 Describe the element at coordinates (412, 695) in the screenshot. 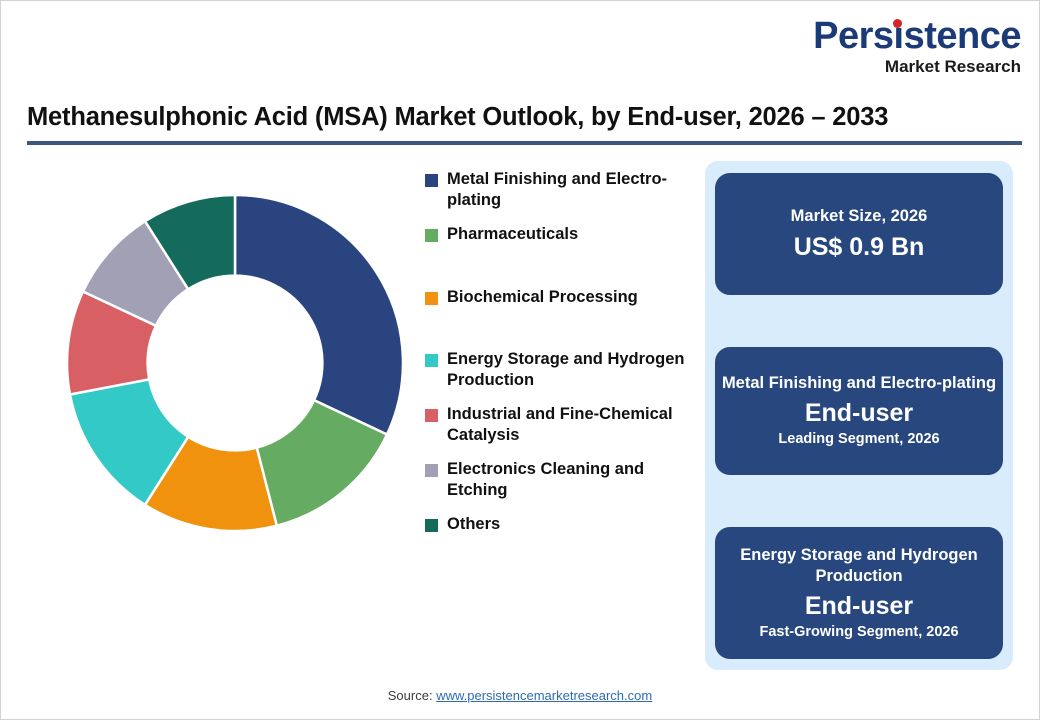

I see `source-prefix: Source:` at that location.